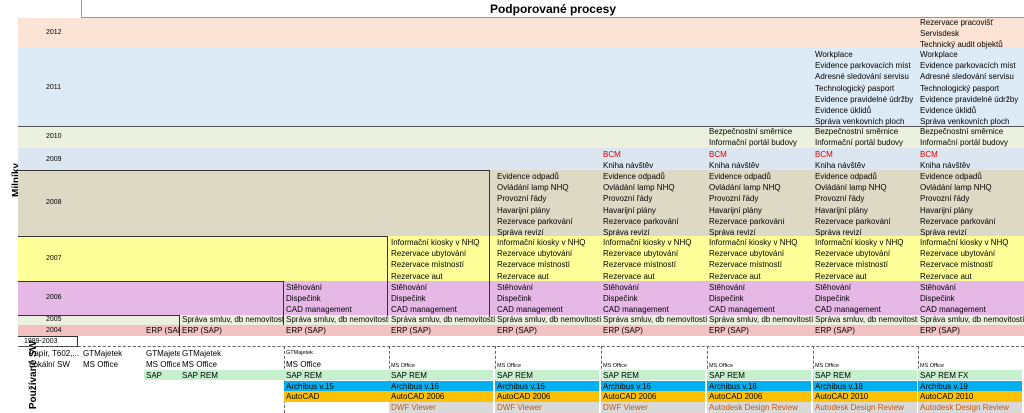  What do you see at coordinates (865, 407) in the screenshot?
I see `sw-viewer-8: Autodesk Design Review` at bounding box center [865, 407].